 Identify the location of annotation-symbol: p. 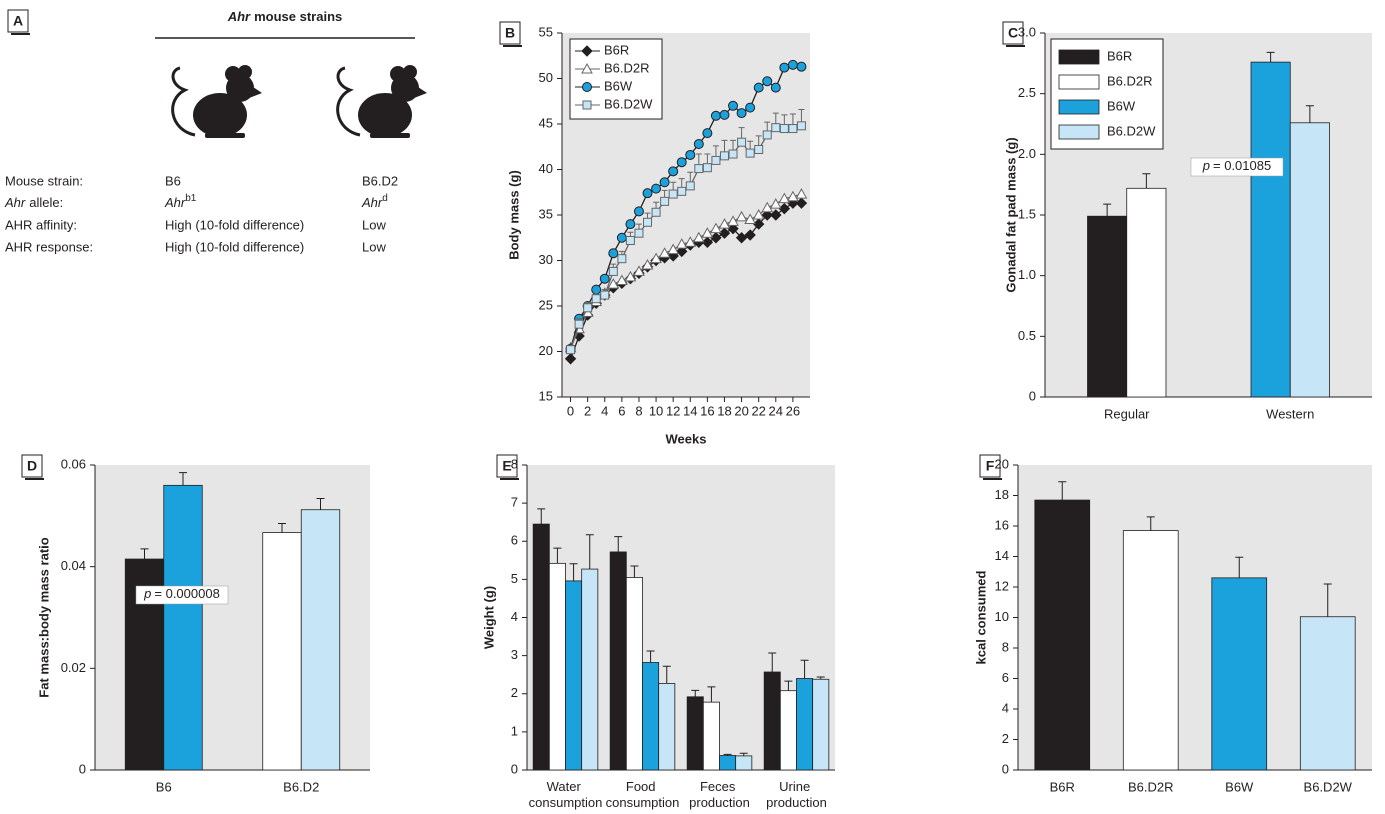
(1206, 165).